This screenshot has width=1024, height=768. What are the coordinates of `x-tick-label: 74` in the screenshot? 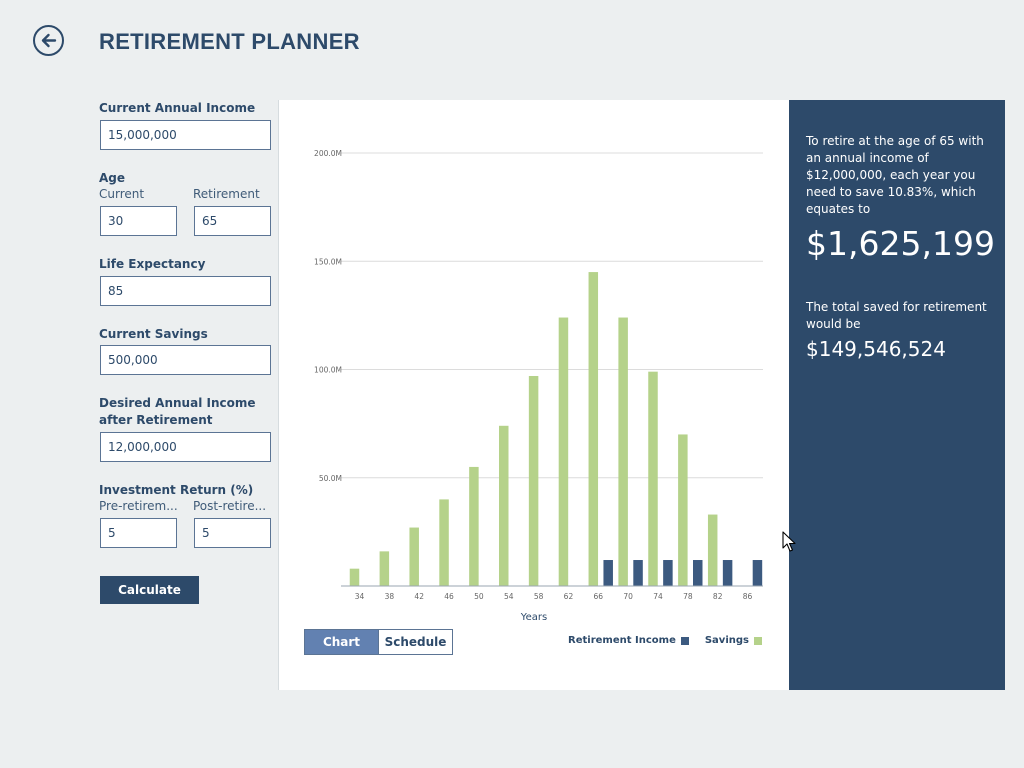 It's located at (658, 596).